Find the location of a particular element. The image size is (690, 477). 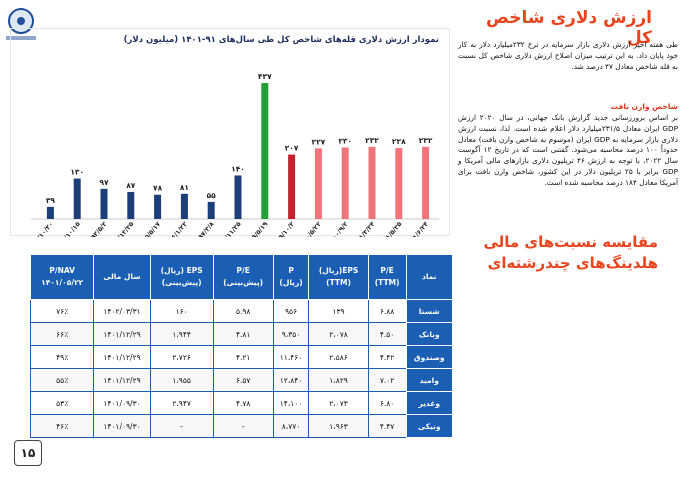

table-cell: ۱۲،۸۴۰ is located at coordinates (291, 380).